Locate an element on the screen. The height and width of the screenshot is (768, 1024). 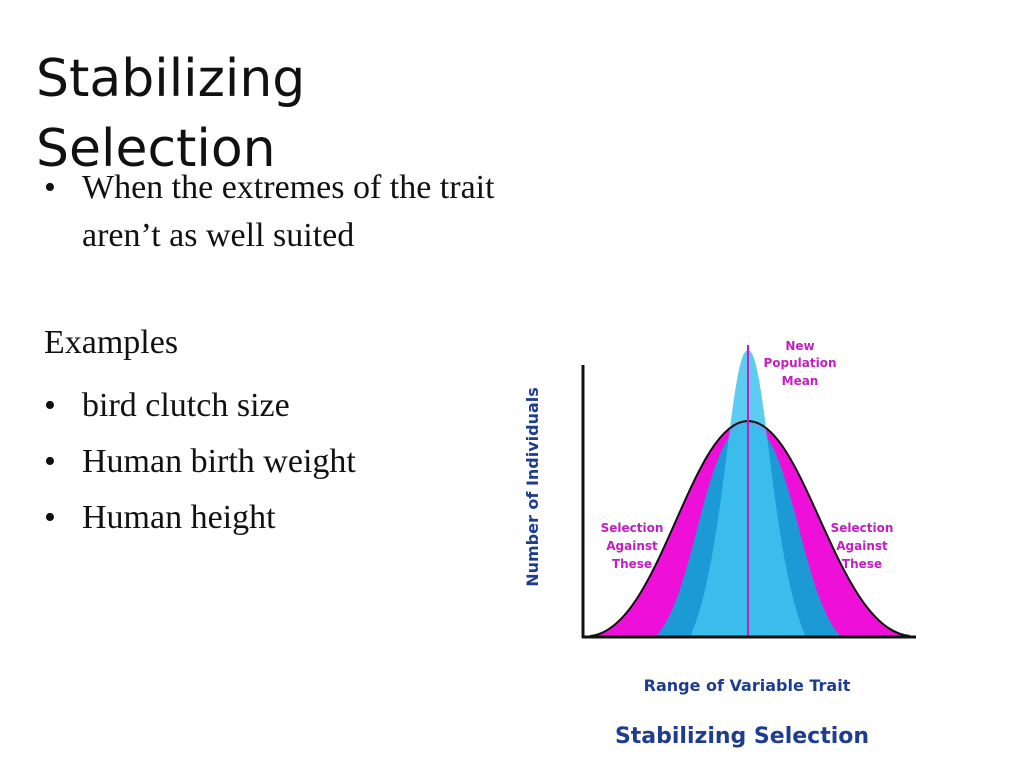
x-axis-label: Range of Variable Trait is located at coordinates (747, 685).